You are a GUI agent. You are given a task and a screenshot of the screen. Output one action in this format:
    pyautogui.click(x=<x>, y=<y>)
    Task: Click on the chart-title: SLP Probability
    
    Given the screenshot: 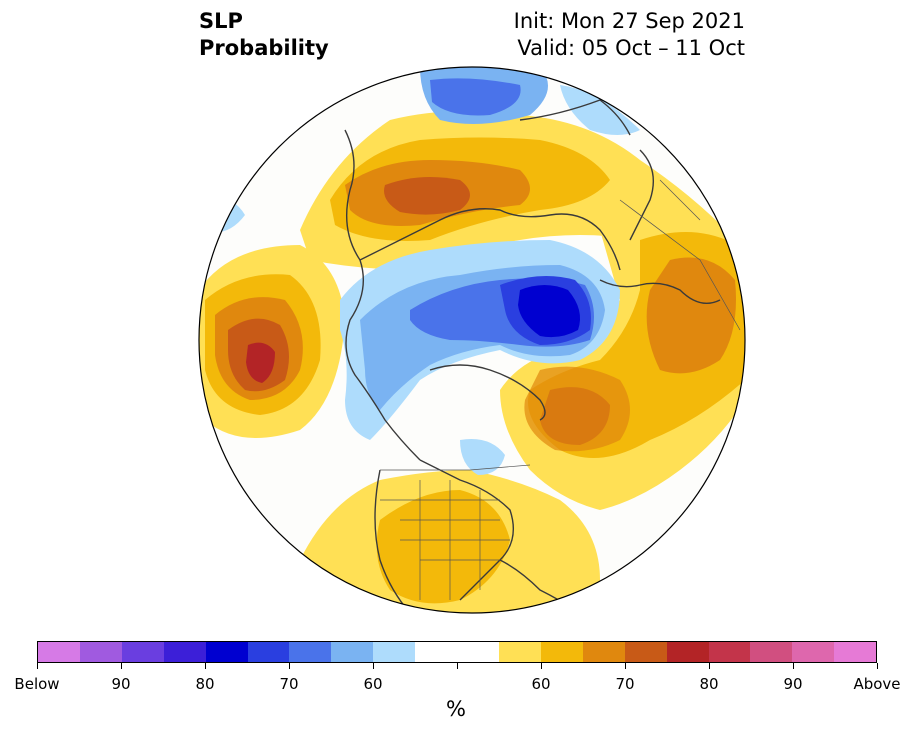 What is the action you would take?
    pyautogui.click(x=264, y=35)
    